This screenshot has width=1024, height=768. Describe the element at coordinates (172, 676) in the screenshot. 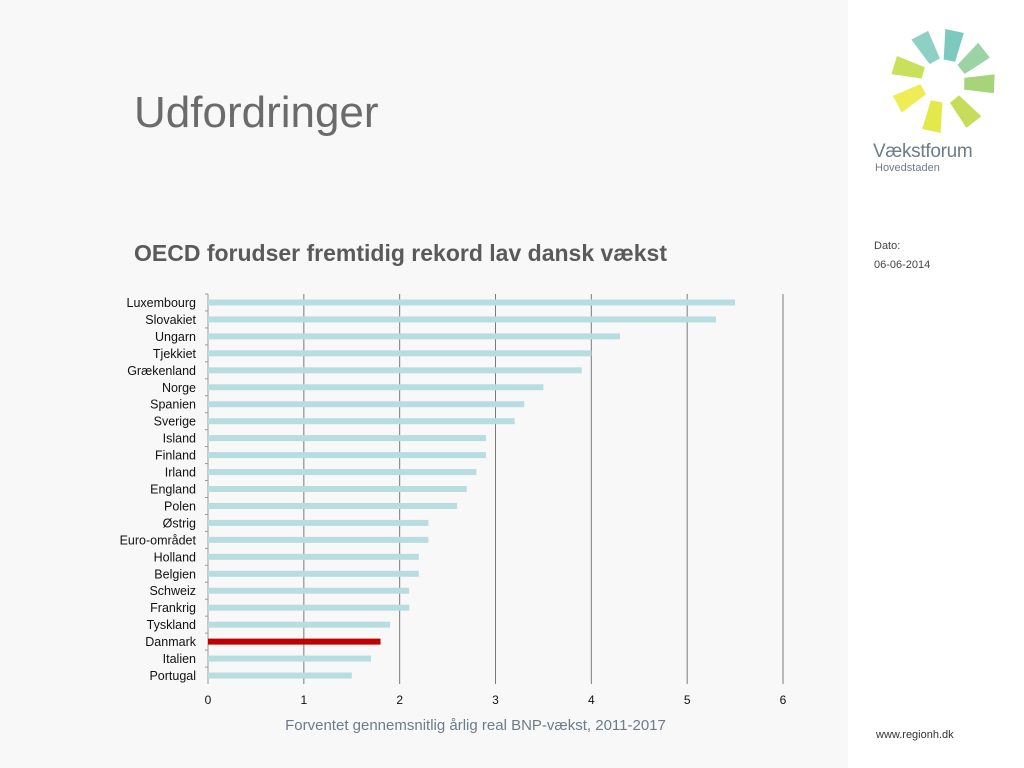

I see `category-label: Portugal` at that location.